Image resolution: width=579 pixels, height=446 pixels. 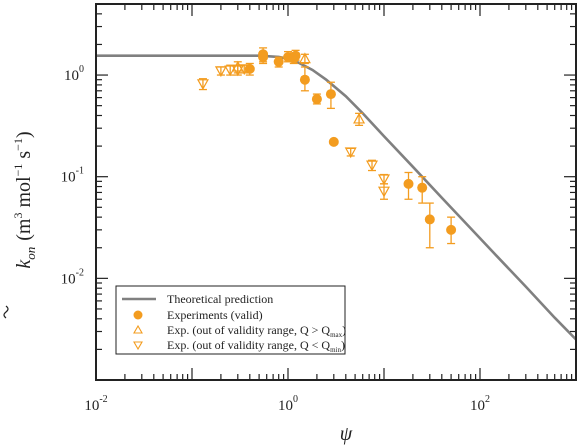 I want to click on y-label-tilde, so click(x=6, y=312).